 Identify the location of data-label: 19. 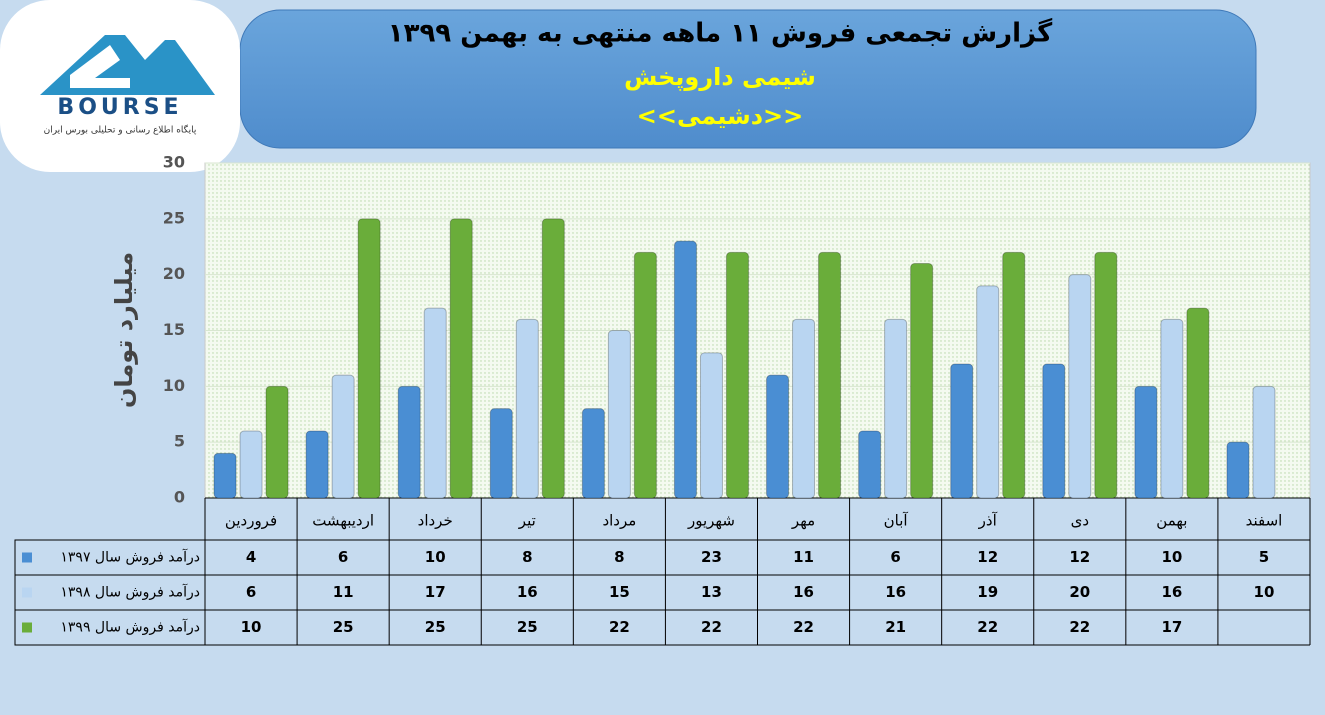
(987, 592).